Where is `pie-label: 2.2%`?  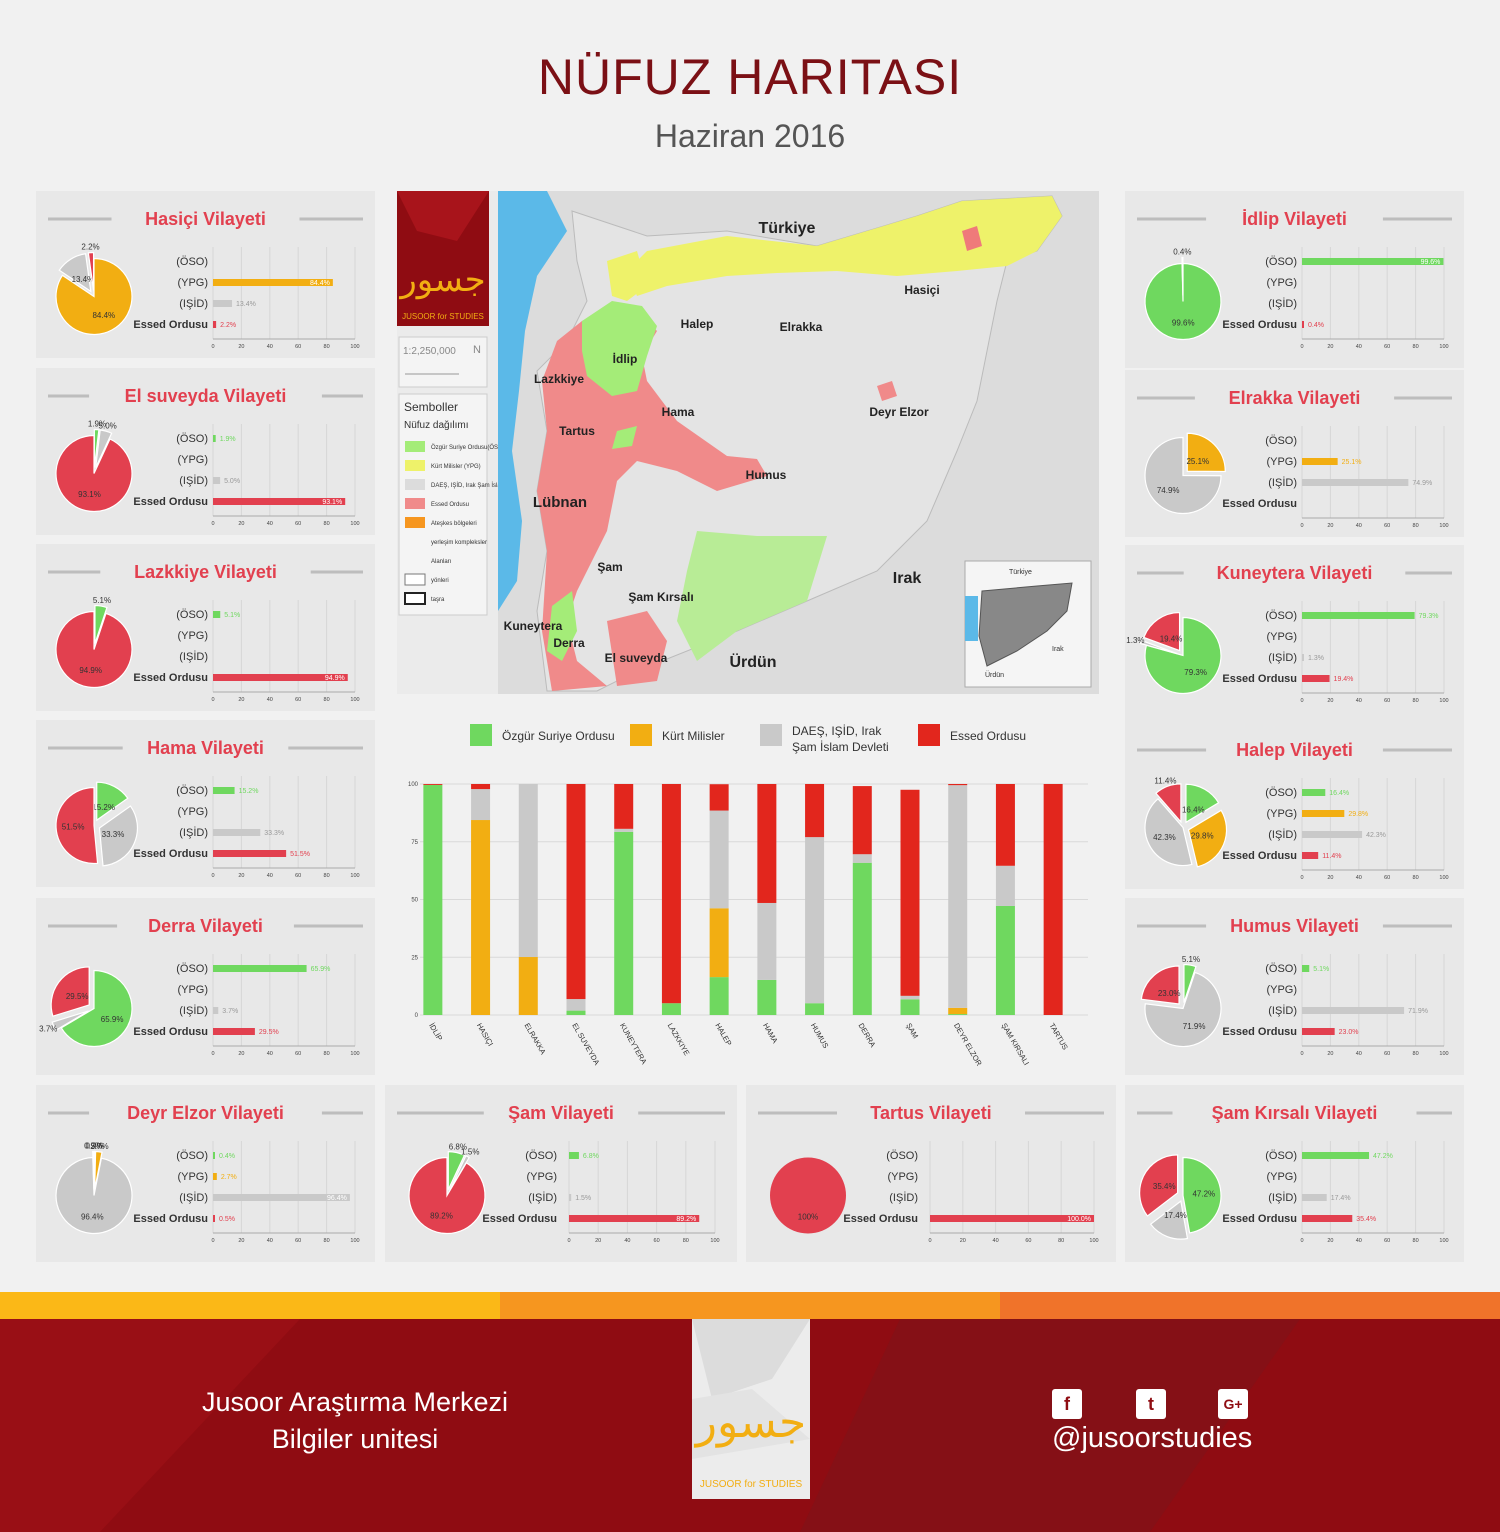 pie-label: 2.2% is located at coordinates (90, 247).